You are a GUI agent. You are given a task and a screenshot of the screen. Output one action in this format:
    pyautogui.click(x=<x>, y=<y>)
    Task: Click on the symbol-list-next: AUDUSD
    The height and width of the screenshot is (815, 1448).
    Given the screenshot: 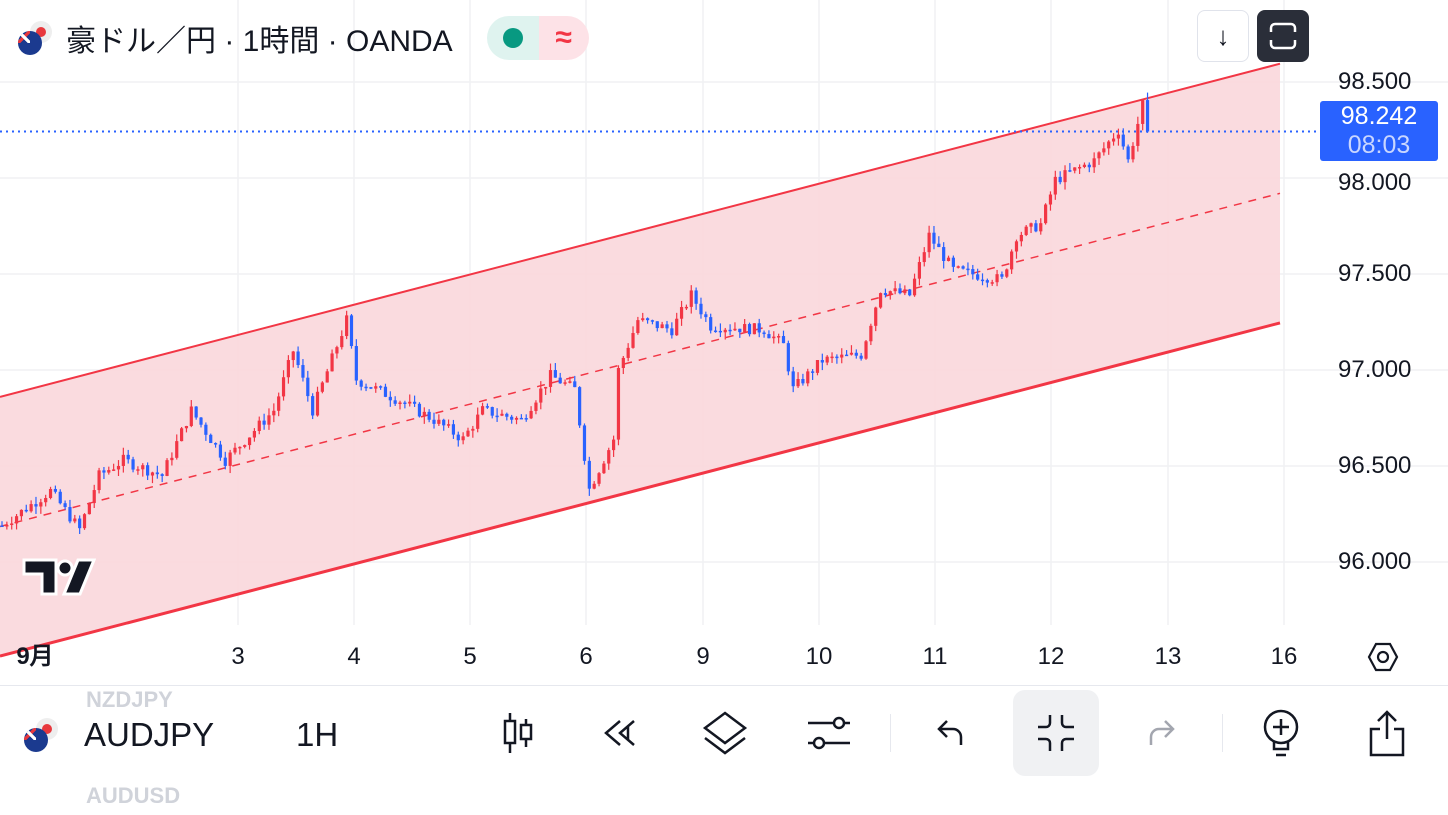 What is the action you would take?
    pyautogui.click(x=133, y=795)
    